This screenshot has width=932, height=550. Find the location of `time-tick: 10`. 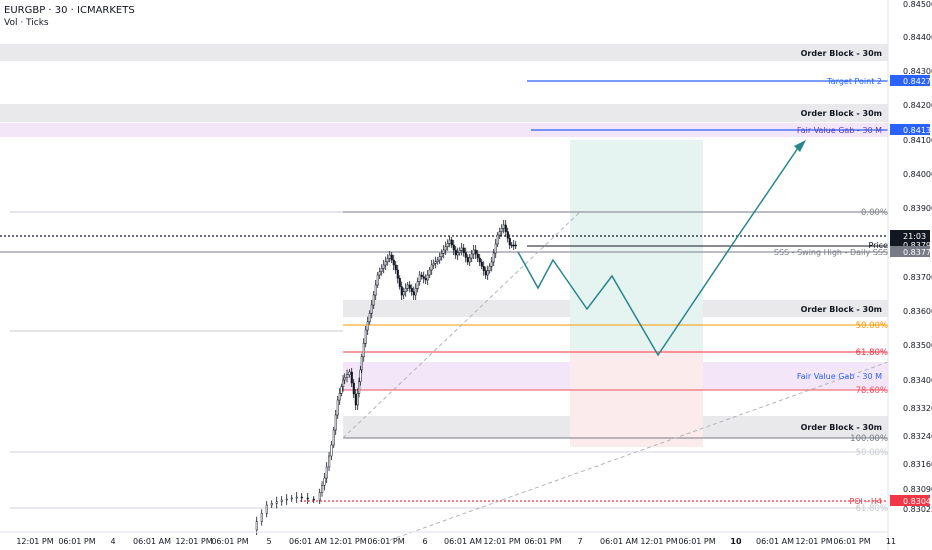

time-tick: 10 is located at coordinates (736, 541).